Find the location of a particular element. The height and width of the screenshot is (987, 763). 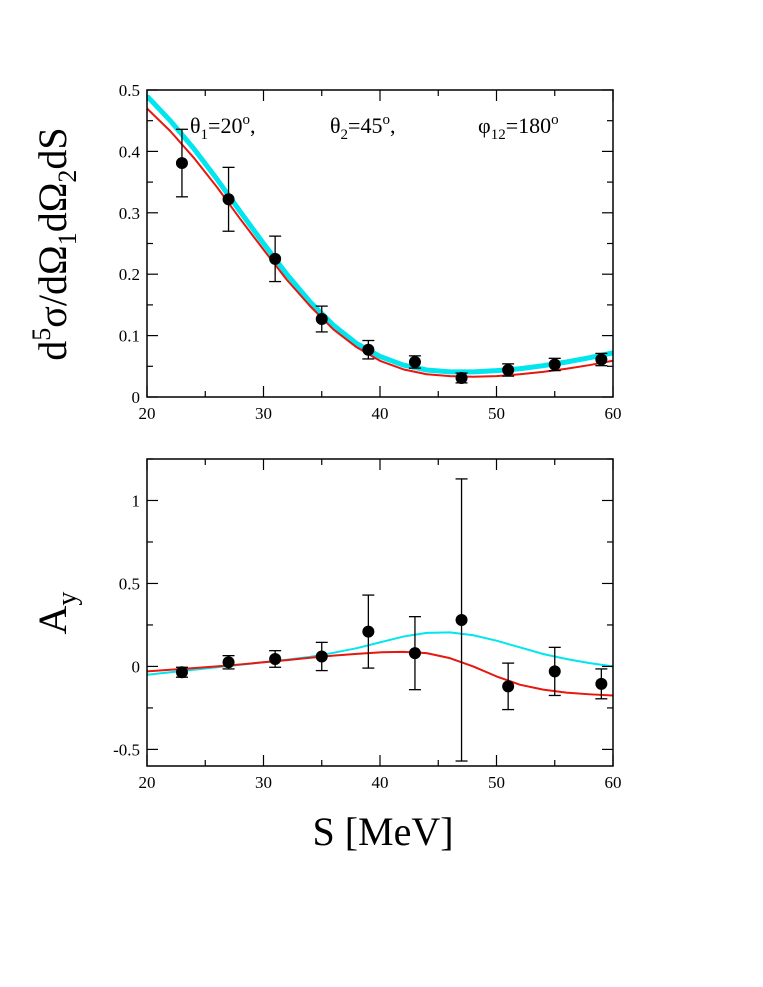

theta1-annotation: θ1=20o, is located at coordinates (222, 127).